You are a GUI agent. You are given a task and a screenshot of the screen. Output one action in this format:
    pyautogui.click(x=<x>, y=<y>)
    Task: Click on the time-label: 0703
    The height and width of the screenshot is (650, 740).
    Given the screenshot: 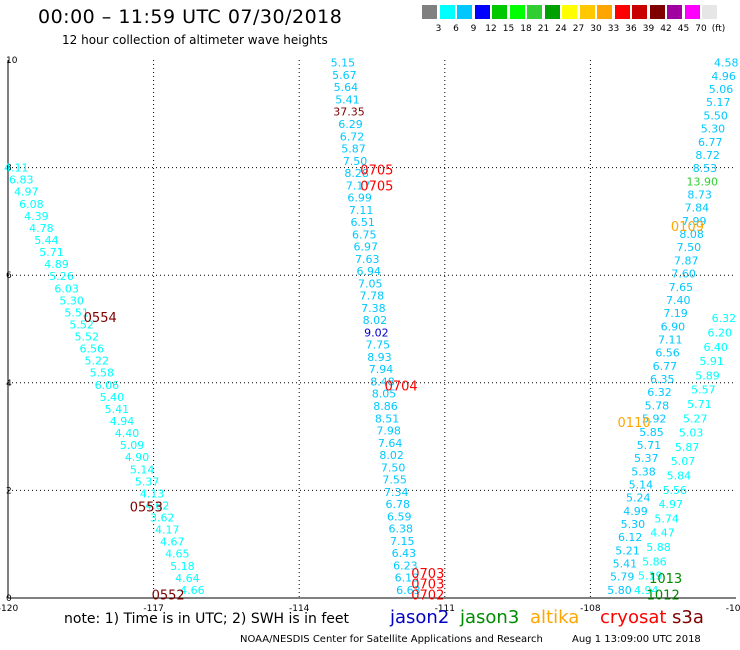 What is the action you would take?
    pyautogui.click(x=427, y=574)
    